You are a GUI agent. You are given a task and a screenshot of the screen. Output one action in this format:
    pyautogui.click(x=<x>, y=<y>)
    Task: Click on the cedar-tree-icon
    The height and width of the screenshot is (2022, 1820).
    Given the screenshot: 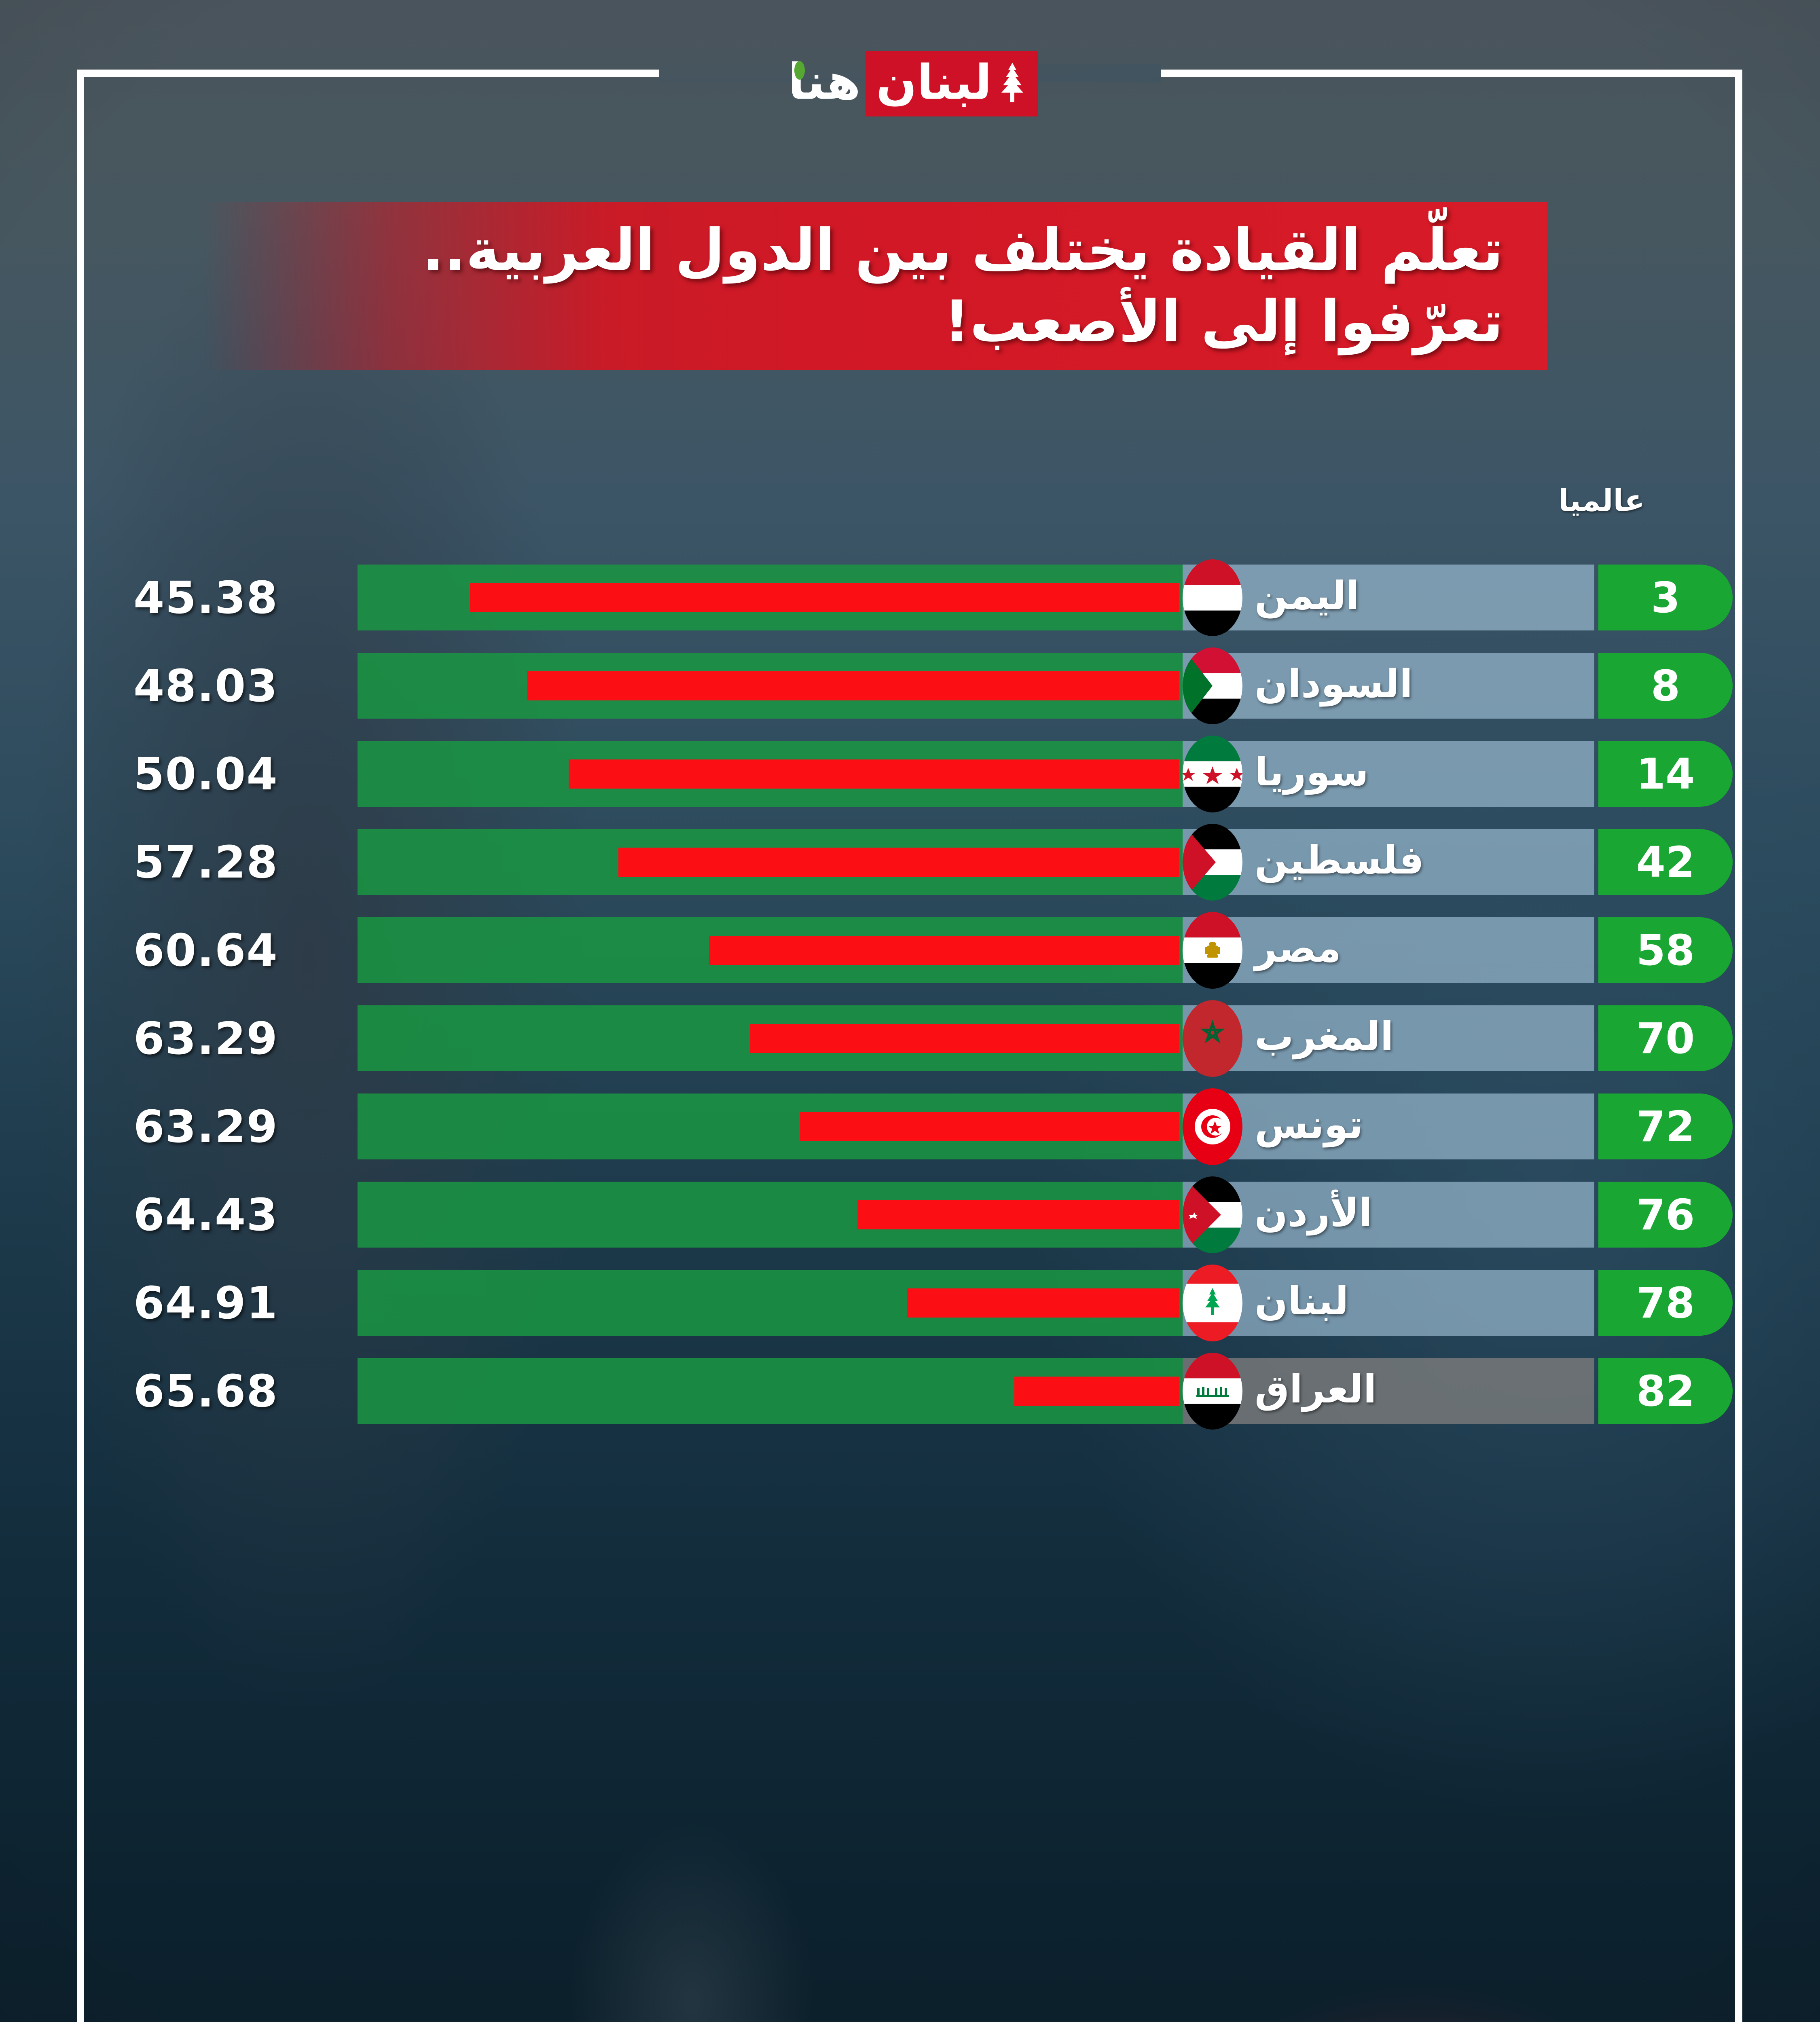 What is the action you would take?
    pyautogui.click(x=1012, y=82)
    